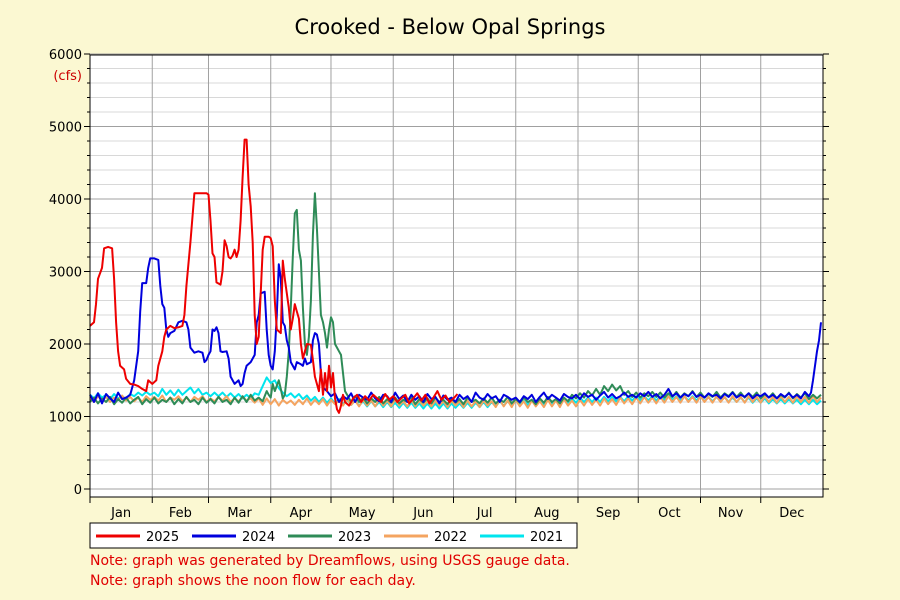  What do you see at coordinates (65, 200) in the screenshot?
I see `y-tick-label: 4000` at bounding box center [65, 200].